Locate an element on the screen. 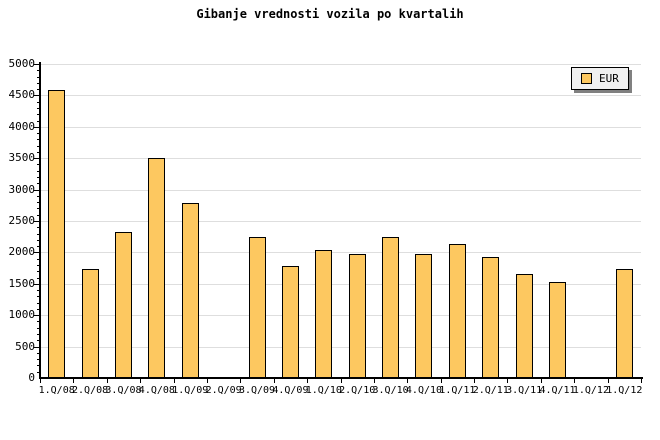 The height and width of the screenshot is (440, 660). x-tick-label: 1.Q/08 is located at coordinates (56, 390).